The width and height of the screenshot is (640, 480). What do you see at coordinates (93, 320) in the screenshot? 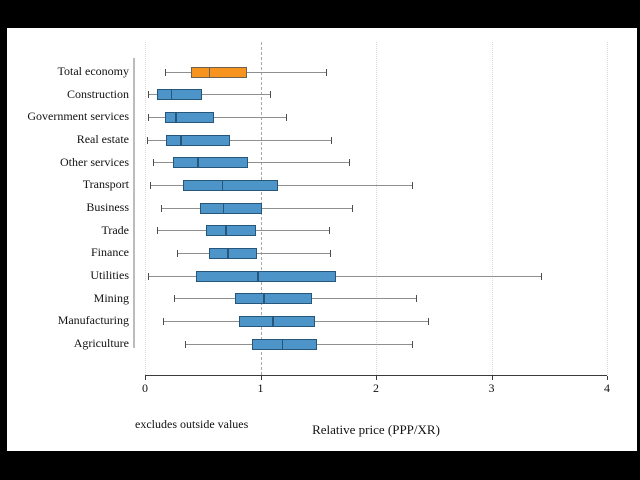
I see `category-label: Manufacturing` at bounding box center [93, 320].